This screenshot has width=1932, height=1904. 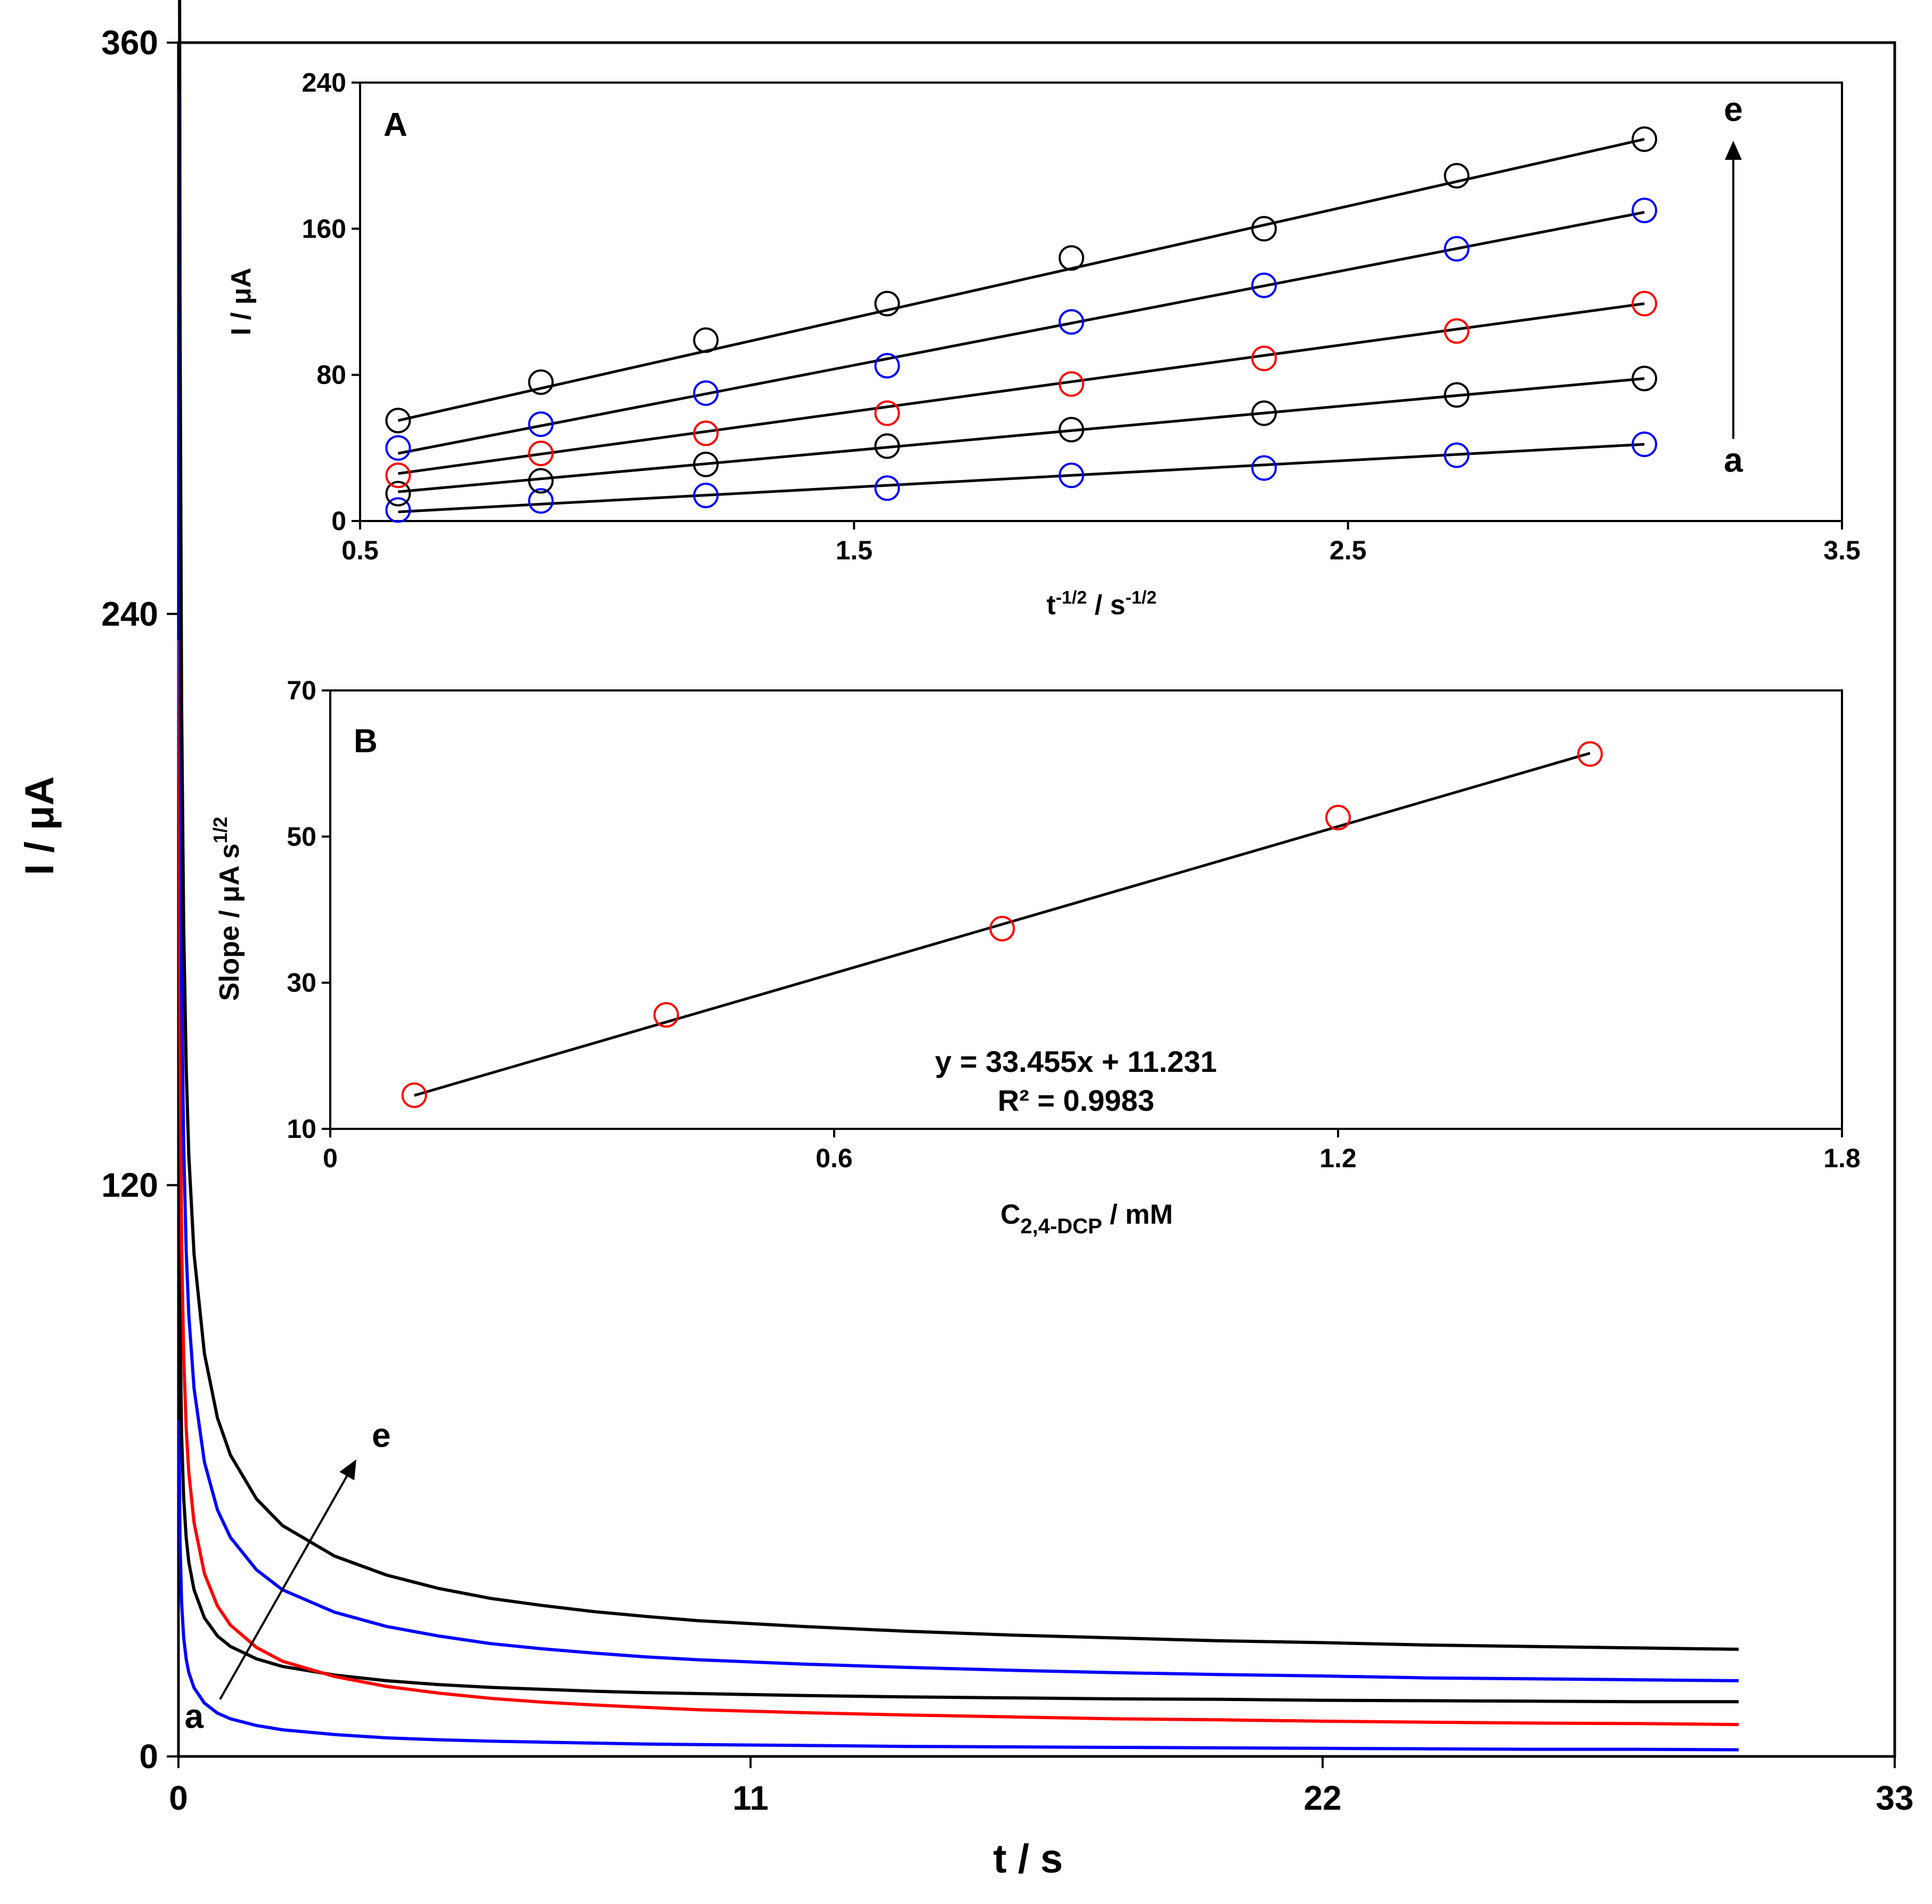 What do you see at coordinates (1076, 1061) in the screenshot?
I see `inset-b-equation: y = 33.455x + 11.231` at bounding box center [1076, 1061].